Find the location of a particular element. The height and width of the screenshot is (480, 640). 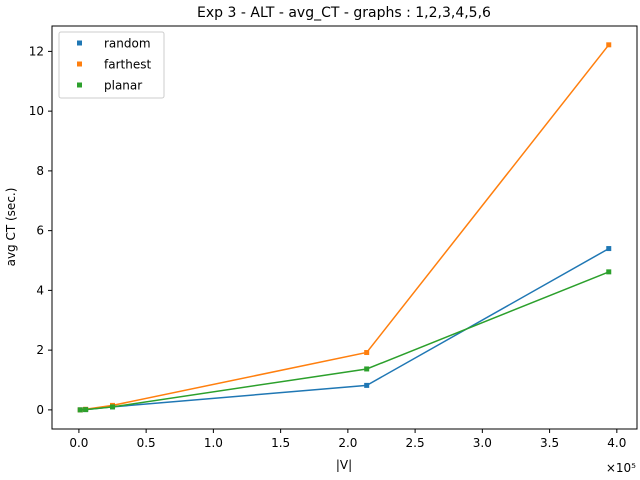

y-tick-label: 12 is located at coordinates (36, 51).